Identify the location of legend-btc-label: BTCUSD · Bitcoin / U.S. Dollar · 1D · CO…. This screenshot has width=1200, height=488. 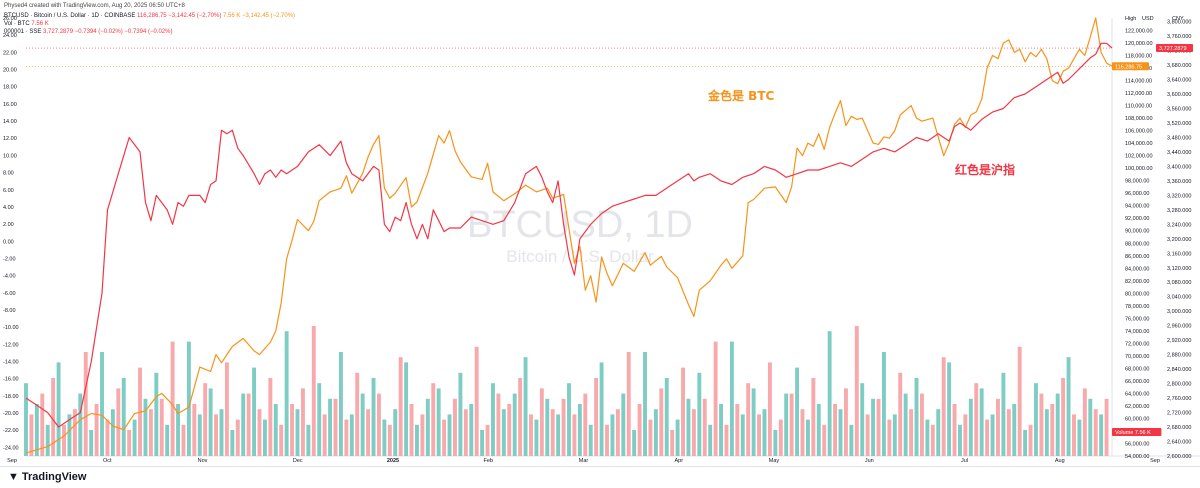
(70, 16).